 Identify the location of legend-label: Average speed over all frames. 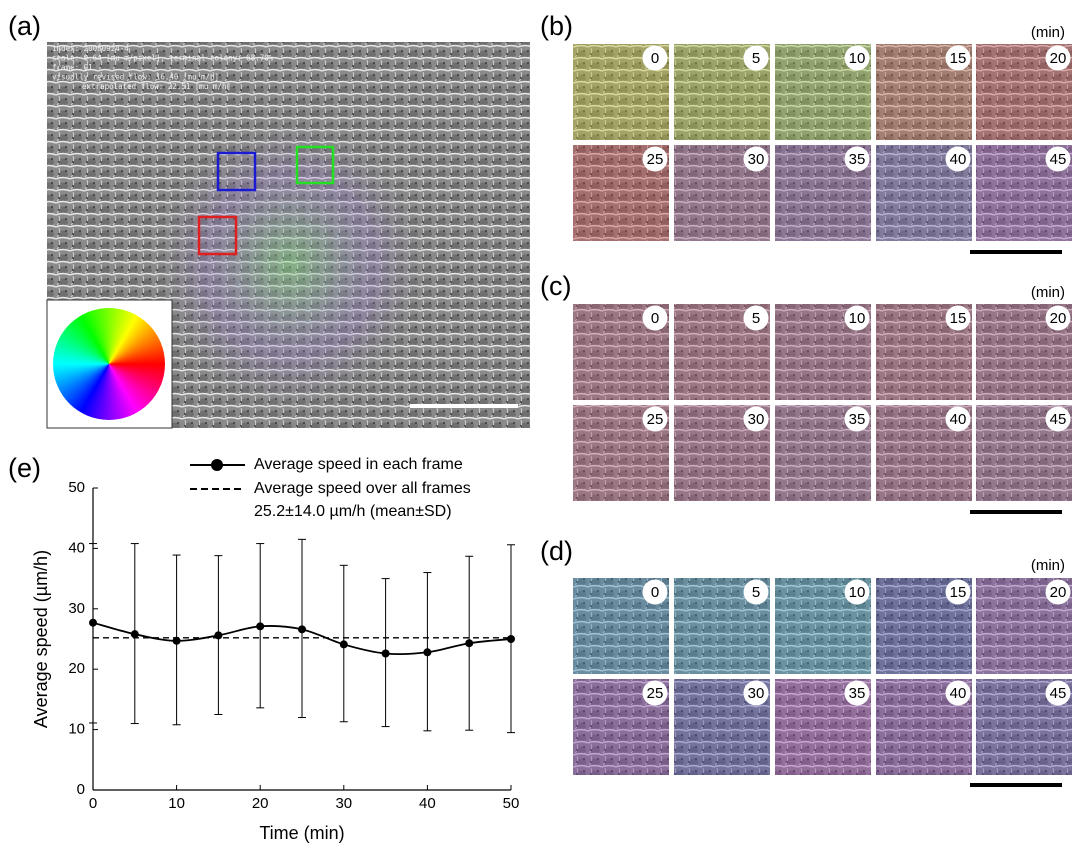
(362, 488).